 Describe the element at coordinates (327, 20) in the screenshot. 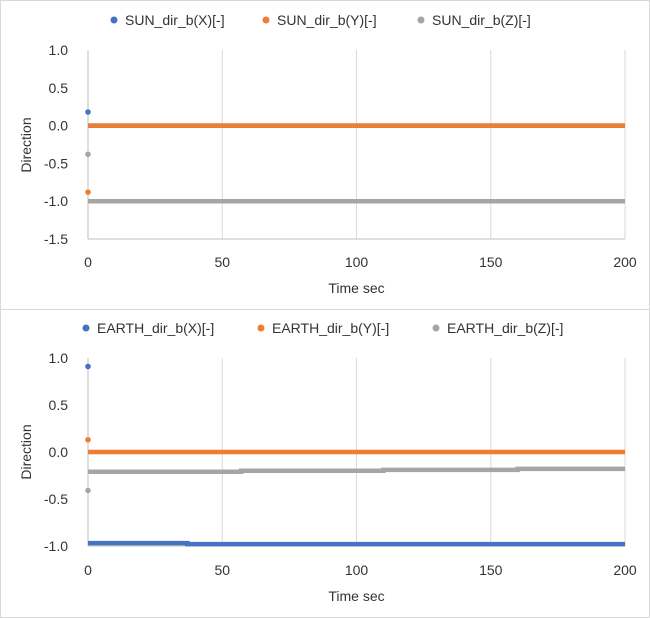

I see `legend-label-1: SUN_dir_b(Y)[-]` at that location.